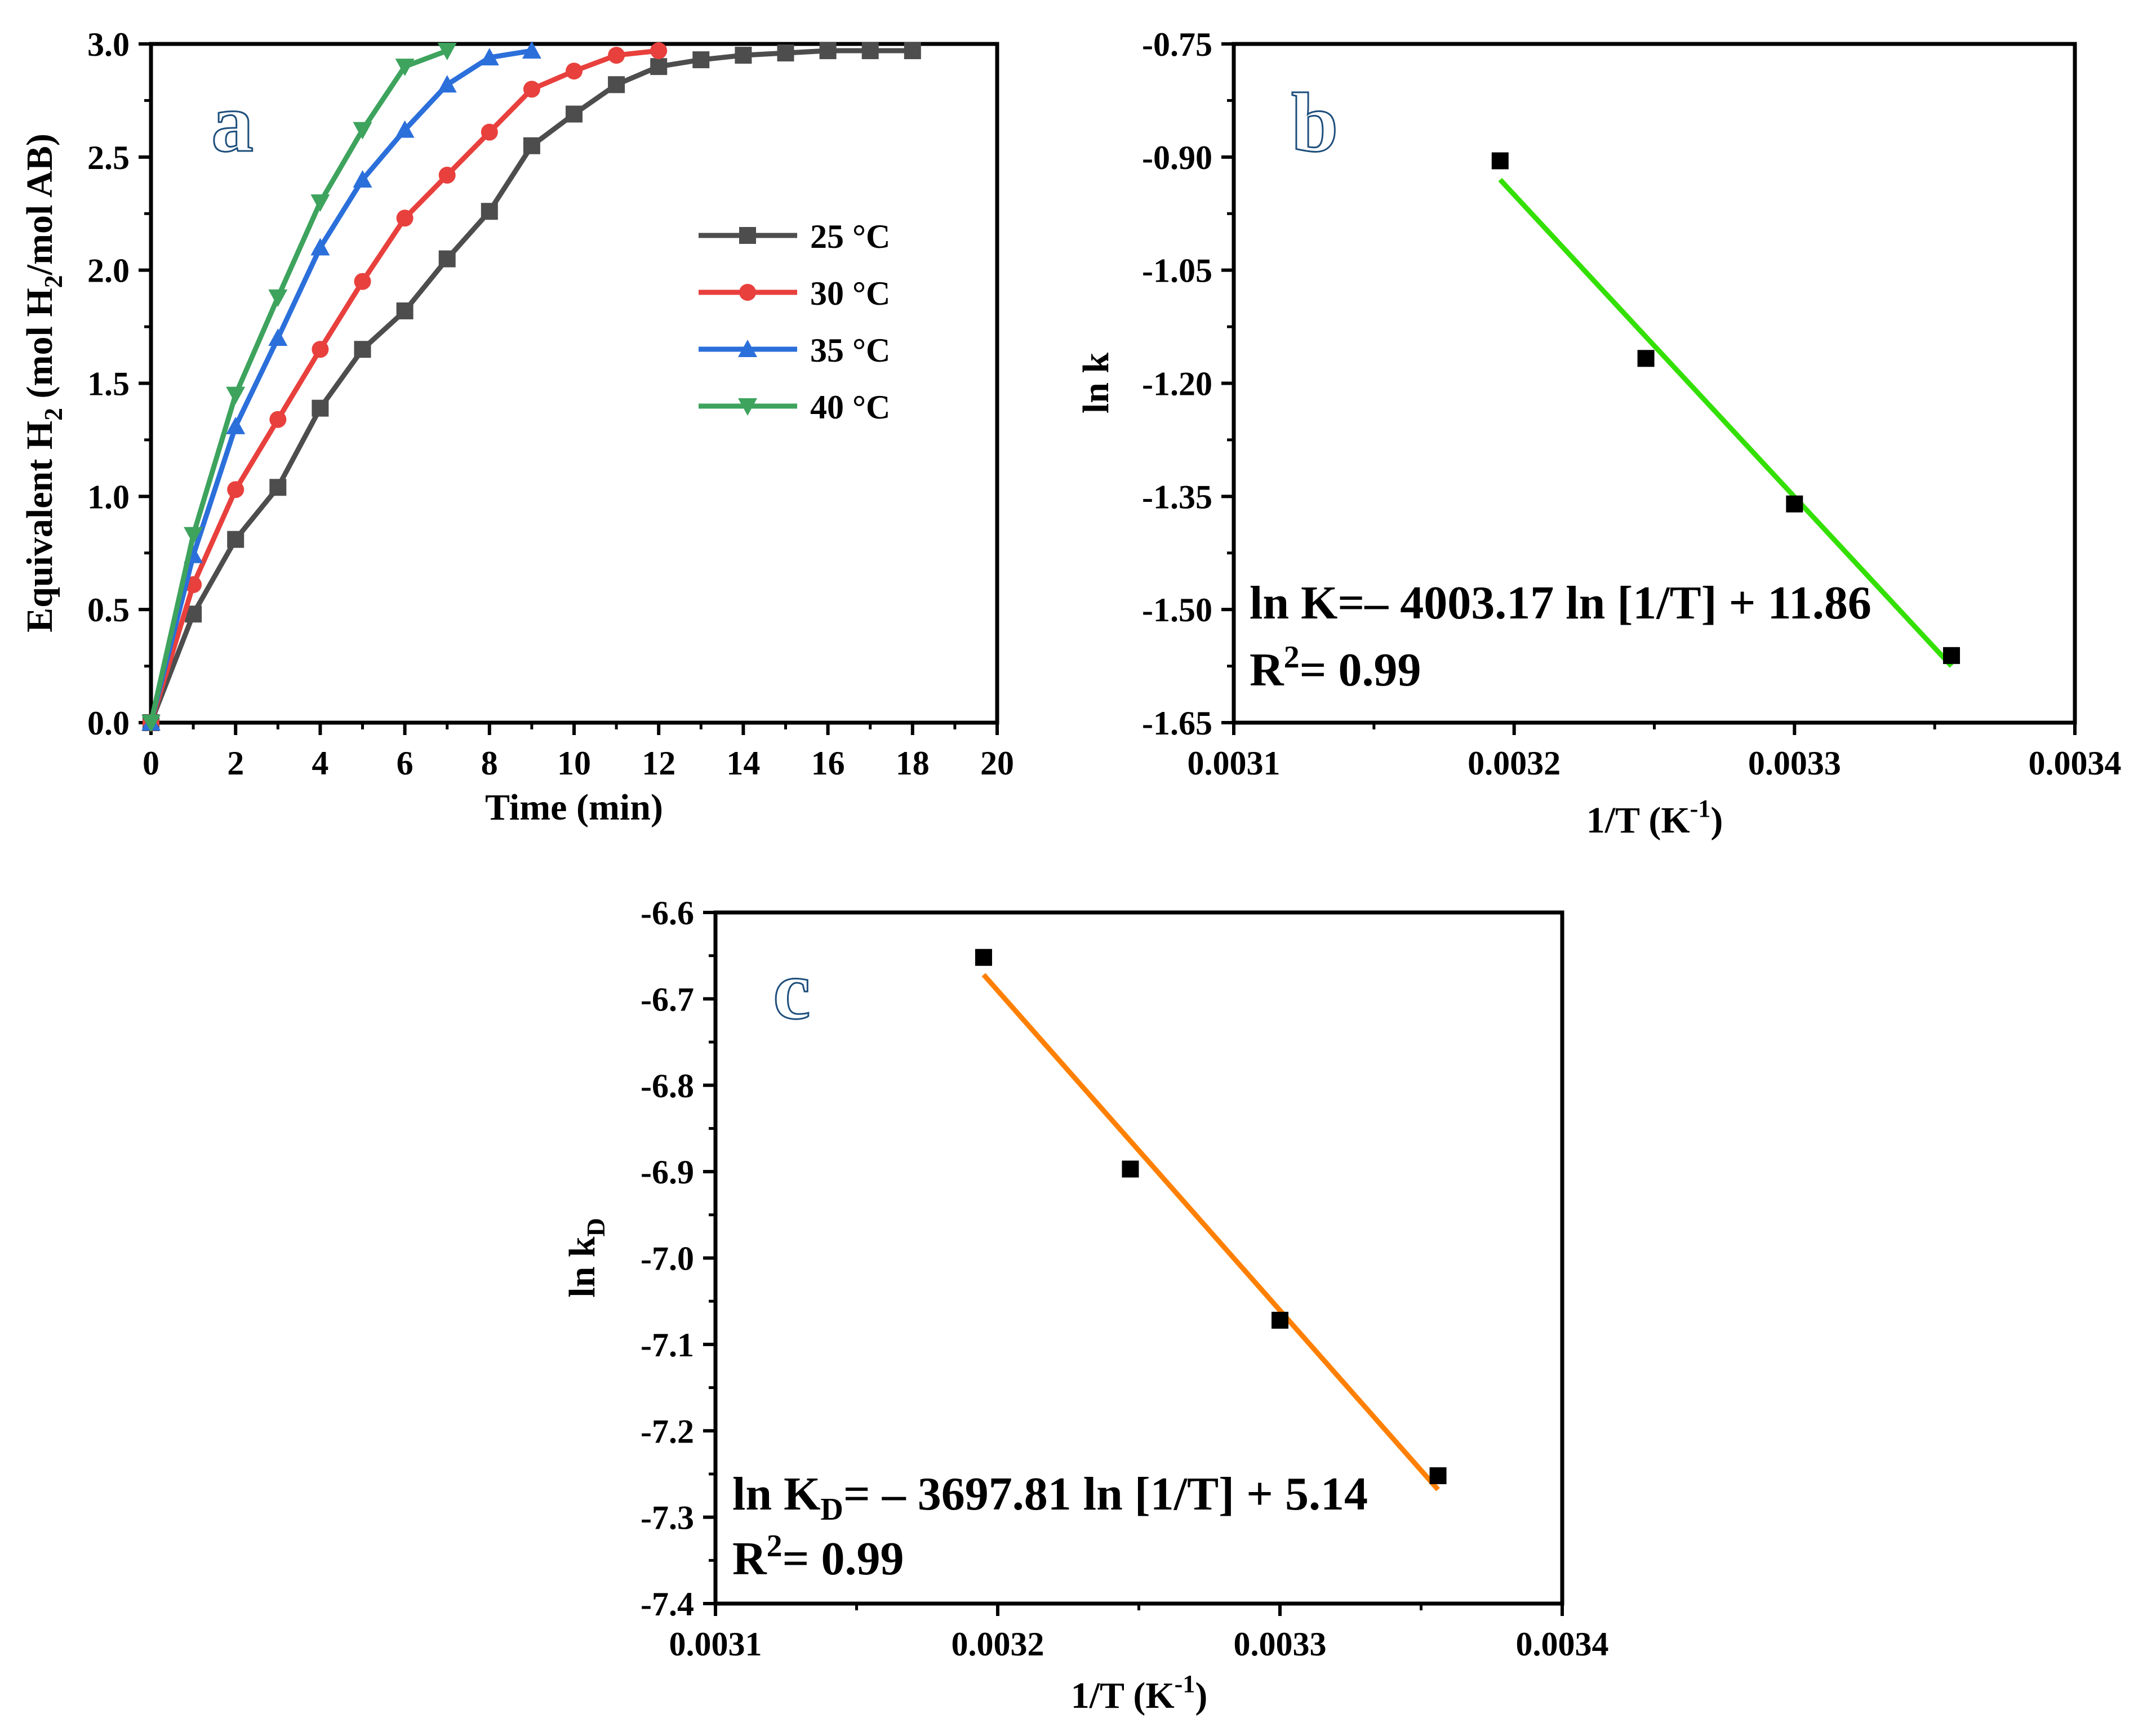 The image size is (2156, 1723). What do you see at coordinates (1234, 763) in the screenshot?
I see `b-x-tick-label: 0.0031` at bounding box center [1234, 763].